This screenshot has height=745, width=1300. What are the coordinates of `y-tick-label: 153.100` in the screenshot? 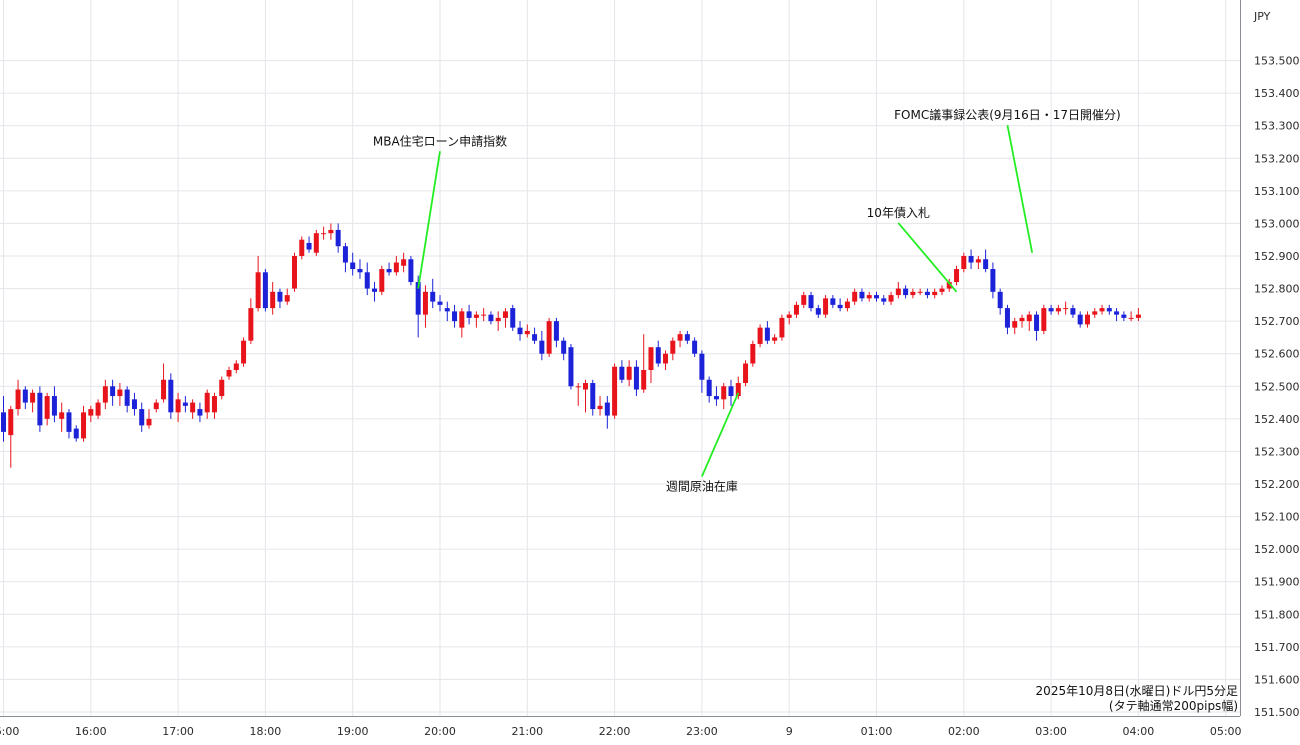 It's located at (1277, 191).